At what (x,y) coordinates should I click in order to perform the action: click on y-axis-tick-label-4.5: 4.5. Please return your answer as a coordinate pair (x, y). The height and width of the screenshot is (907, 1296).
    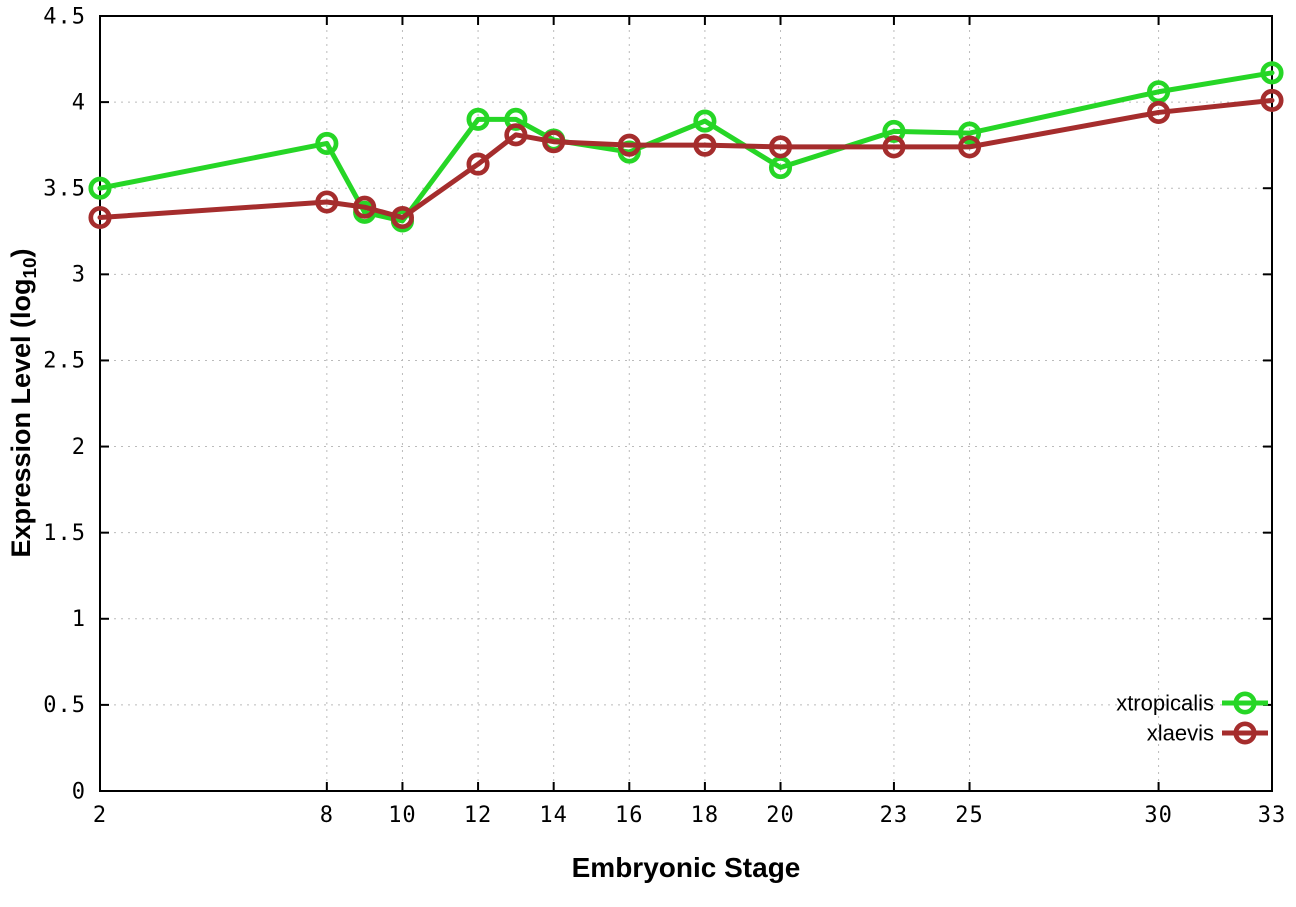
    Looking at the image, I should click on (64, 16).